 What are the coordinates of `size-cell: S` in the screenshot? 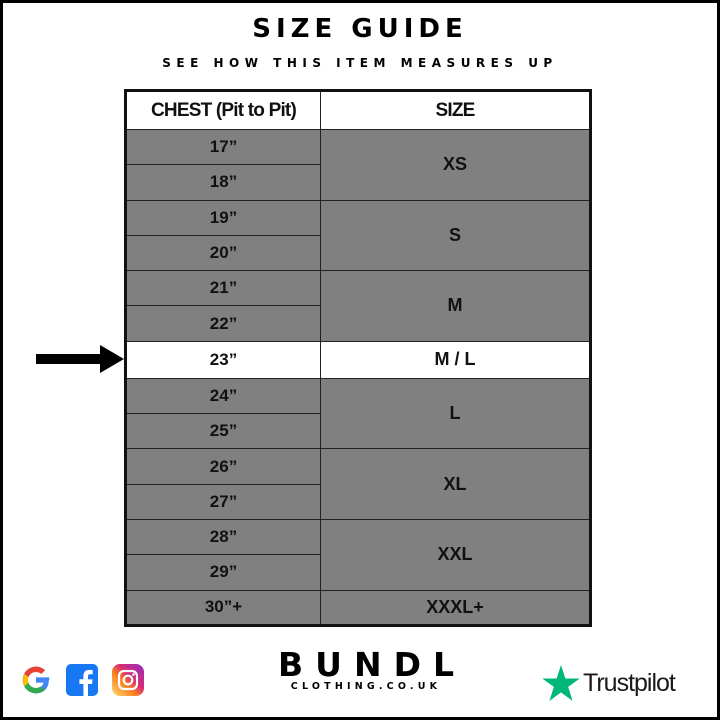 It's located at (455, 235).